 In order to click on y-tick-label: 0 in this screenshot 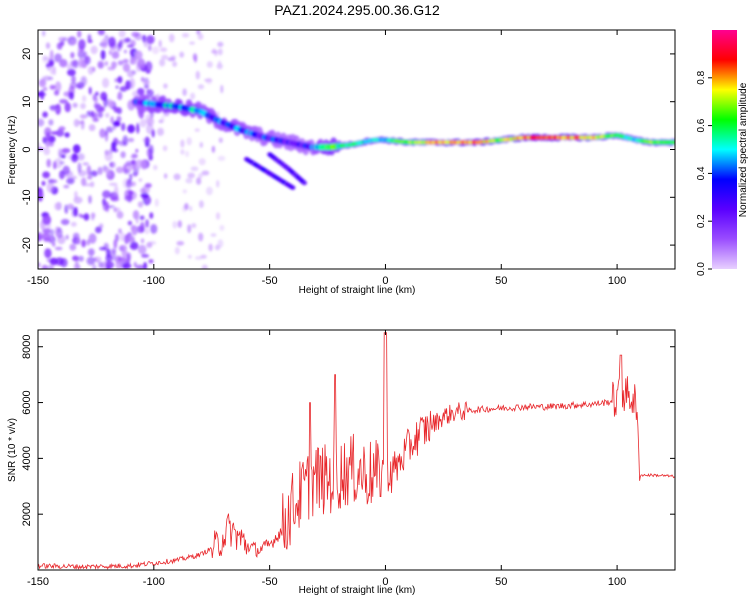, I will do `click(27, 149)`.